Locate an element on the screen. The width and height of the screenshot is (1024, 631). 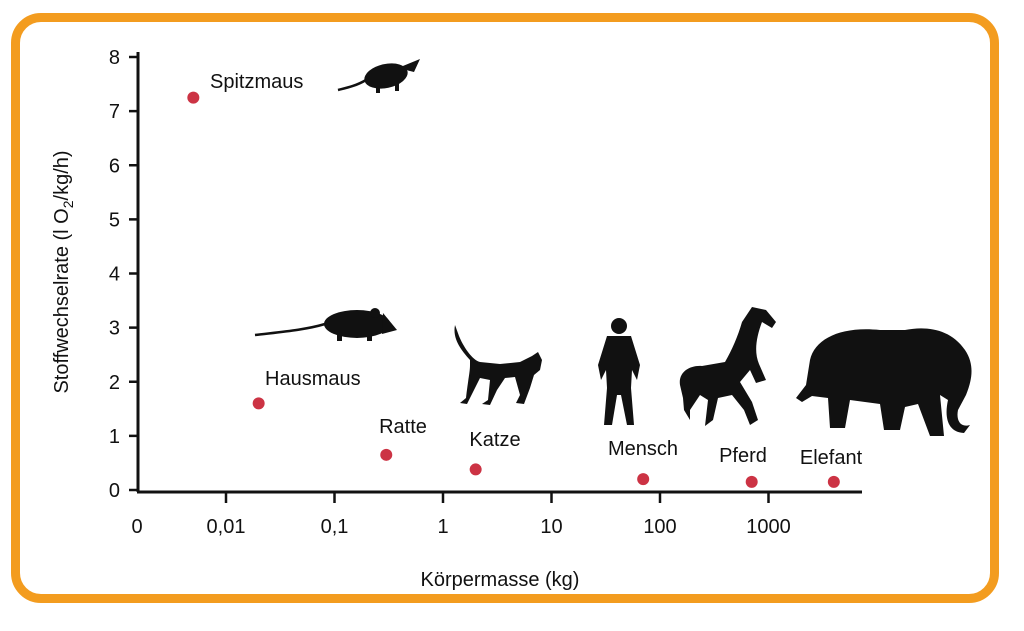
y-tick-label: 2 is located at coordinates (114, 383).